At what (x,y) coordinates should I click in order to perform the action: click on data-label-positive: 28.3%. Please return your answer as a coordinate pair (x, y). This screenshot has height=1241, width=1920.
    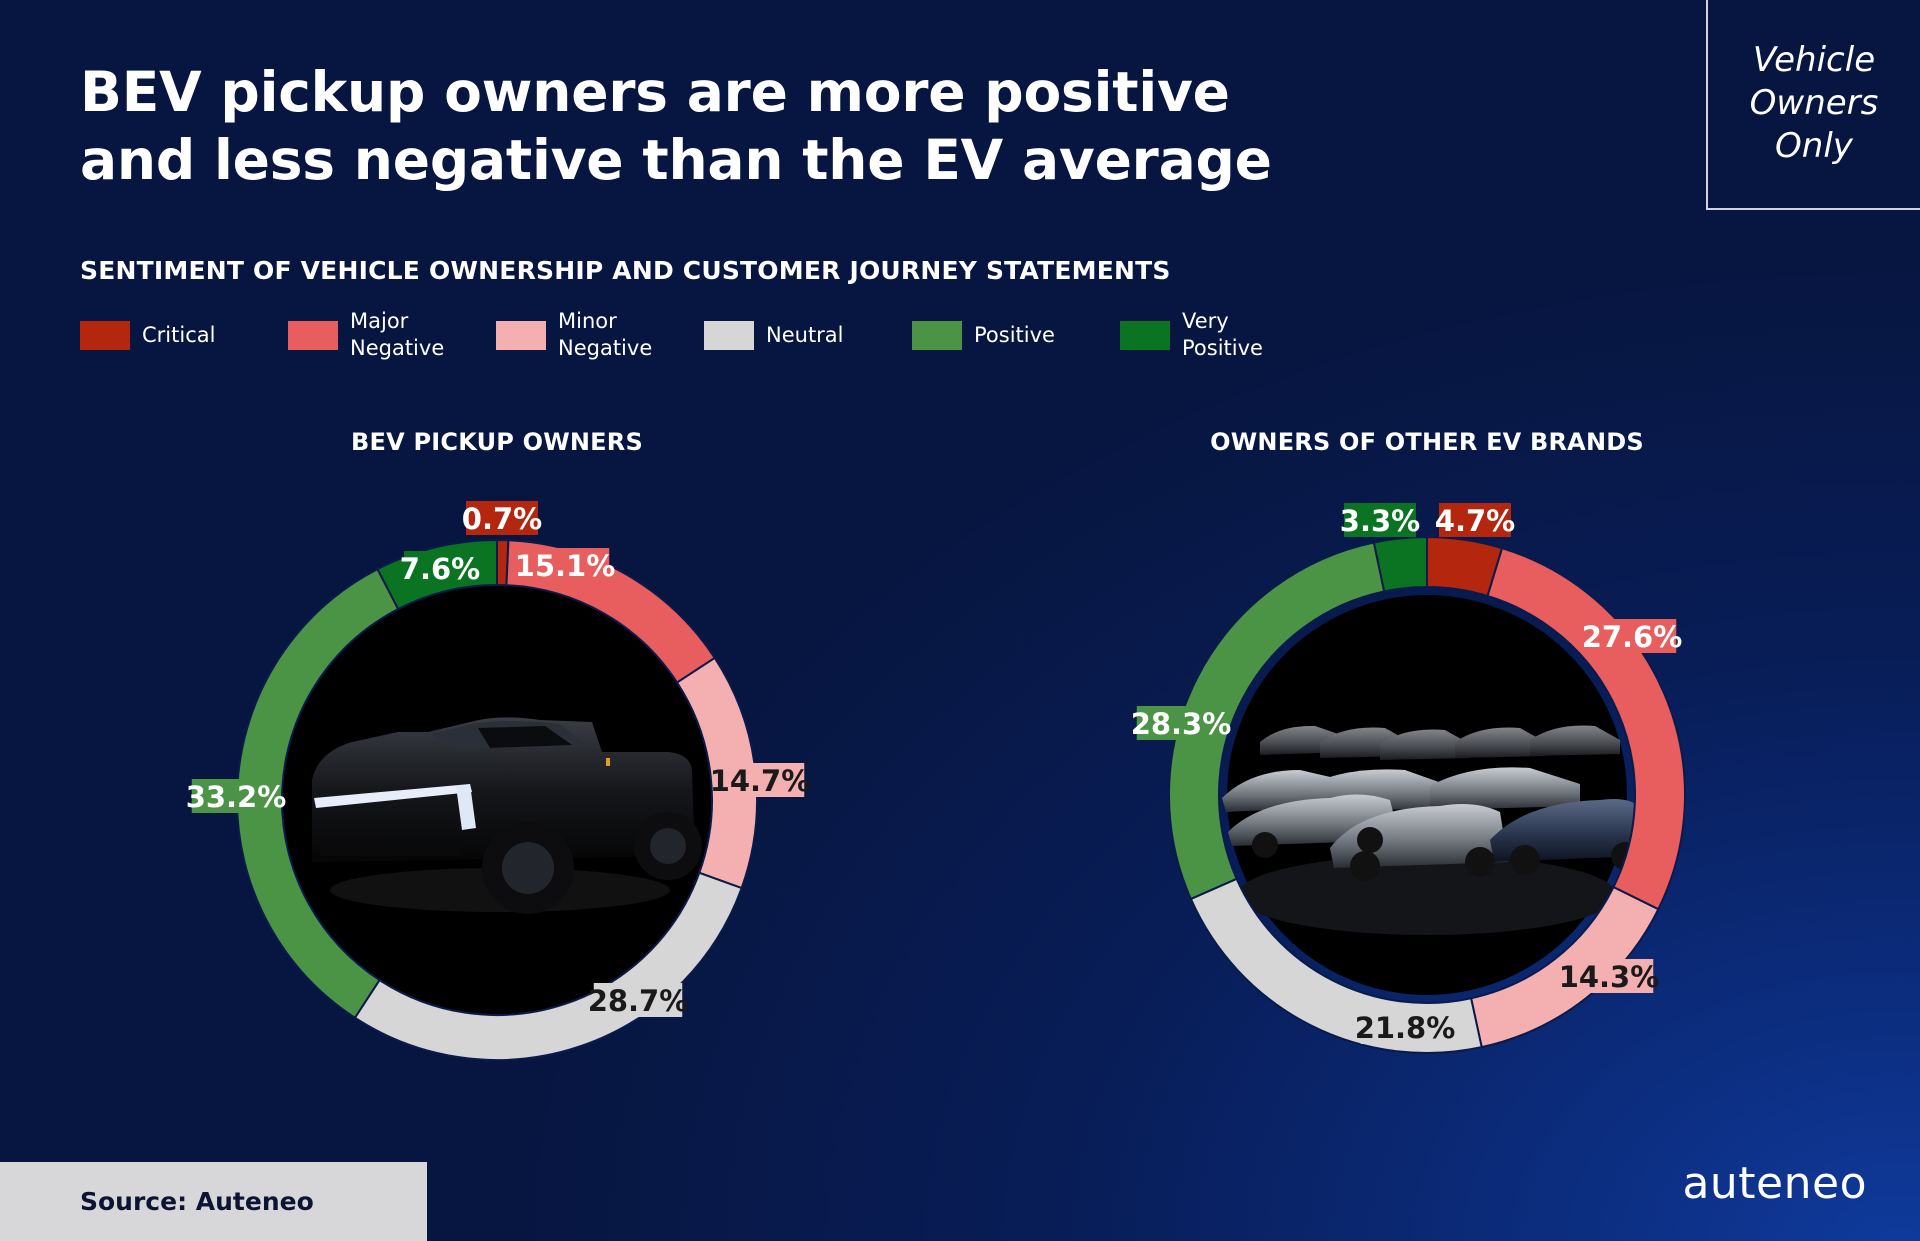
    Looking at the image, I should click on (1181, 724).